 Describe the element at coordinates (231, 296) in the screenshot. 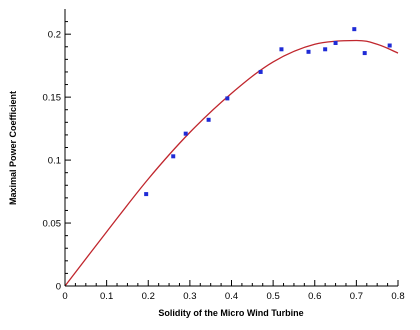

I see `x-tick-label: 0.4` at that location.